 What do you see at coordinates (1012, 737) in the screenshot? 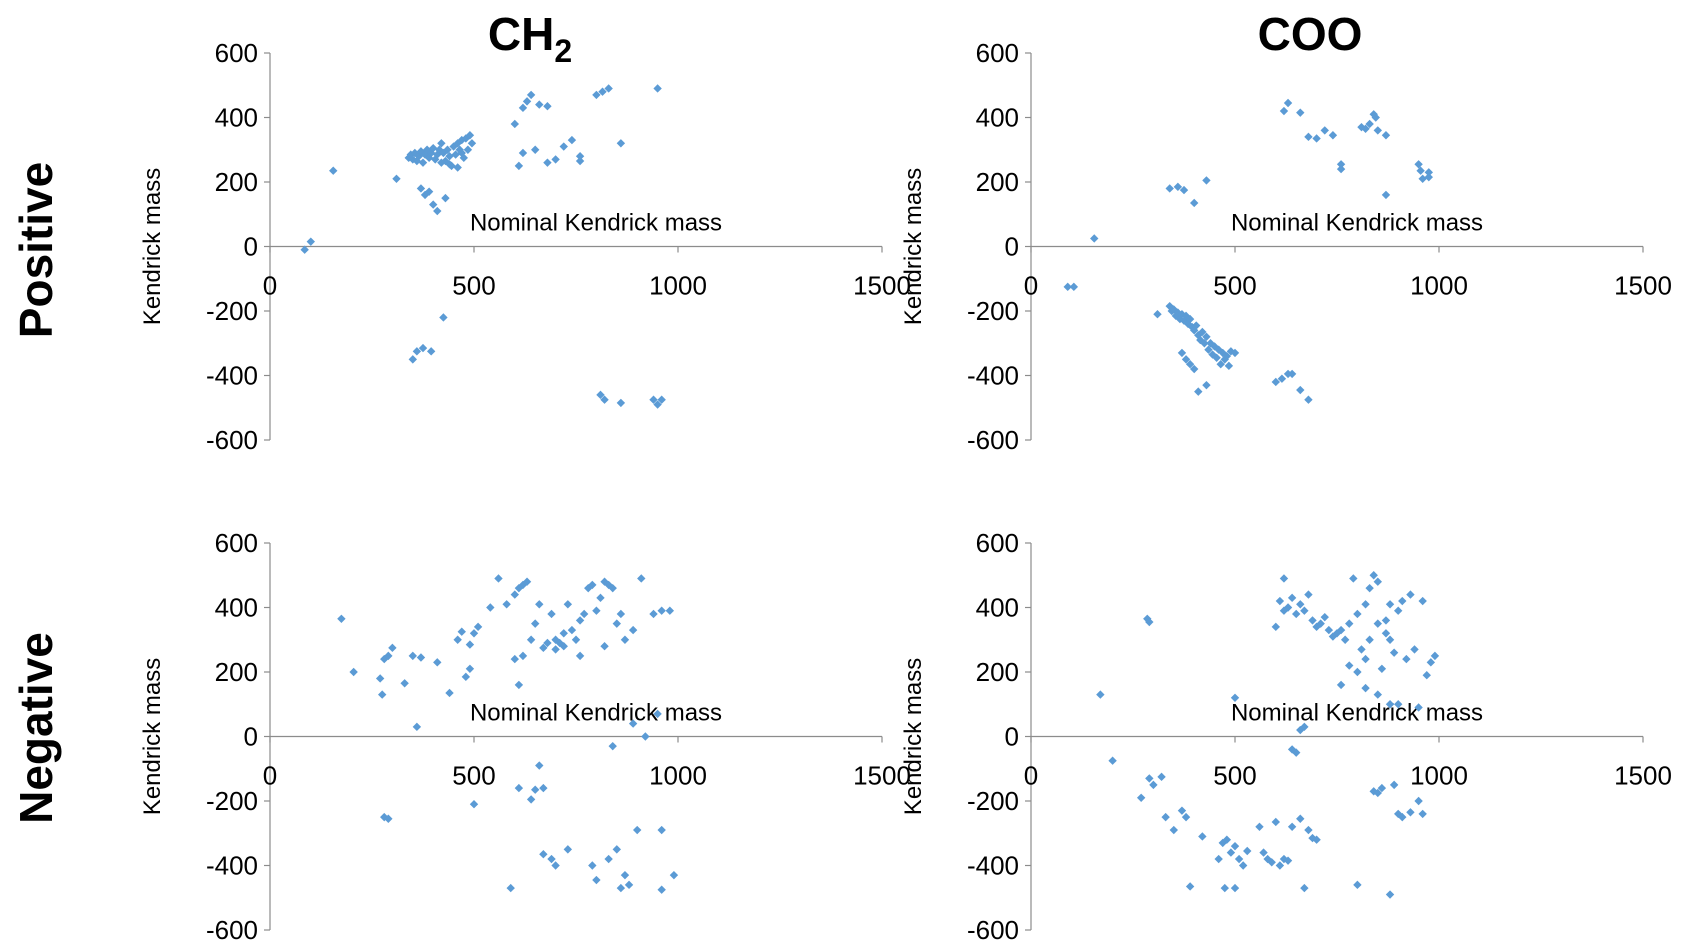
I see `y-tick-label: 0` at bounding box center [1012, 737].